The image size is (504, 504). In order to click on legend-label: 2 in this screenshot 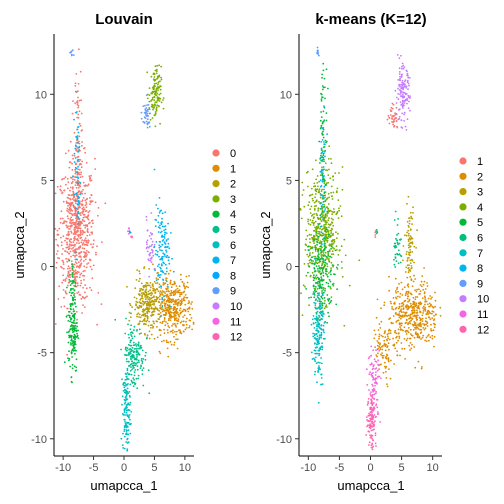, I will do `click(480, 177)`.